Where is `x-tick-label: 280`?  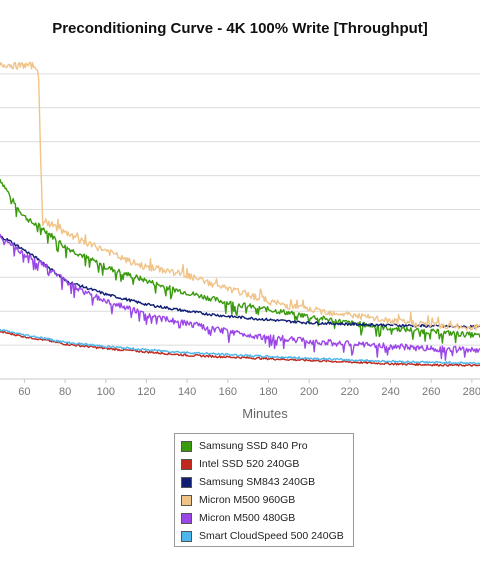 x-tick-label: 280 is located at coordinates (471, 392).